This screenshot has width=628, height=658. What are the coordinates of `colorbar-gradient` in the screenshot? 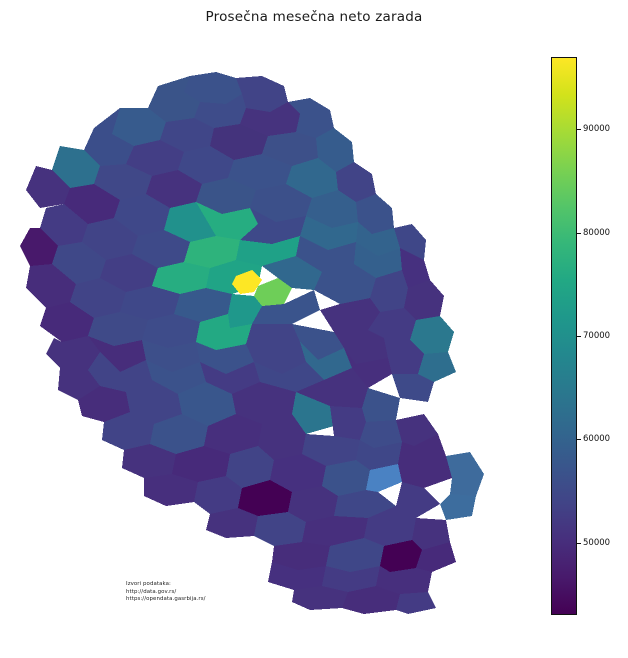 It's located at (564, 336).